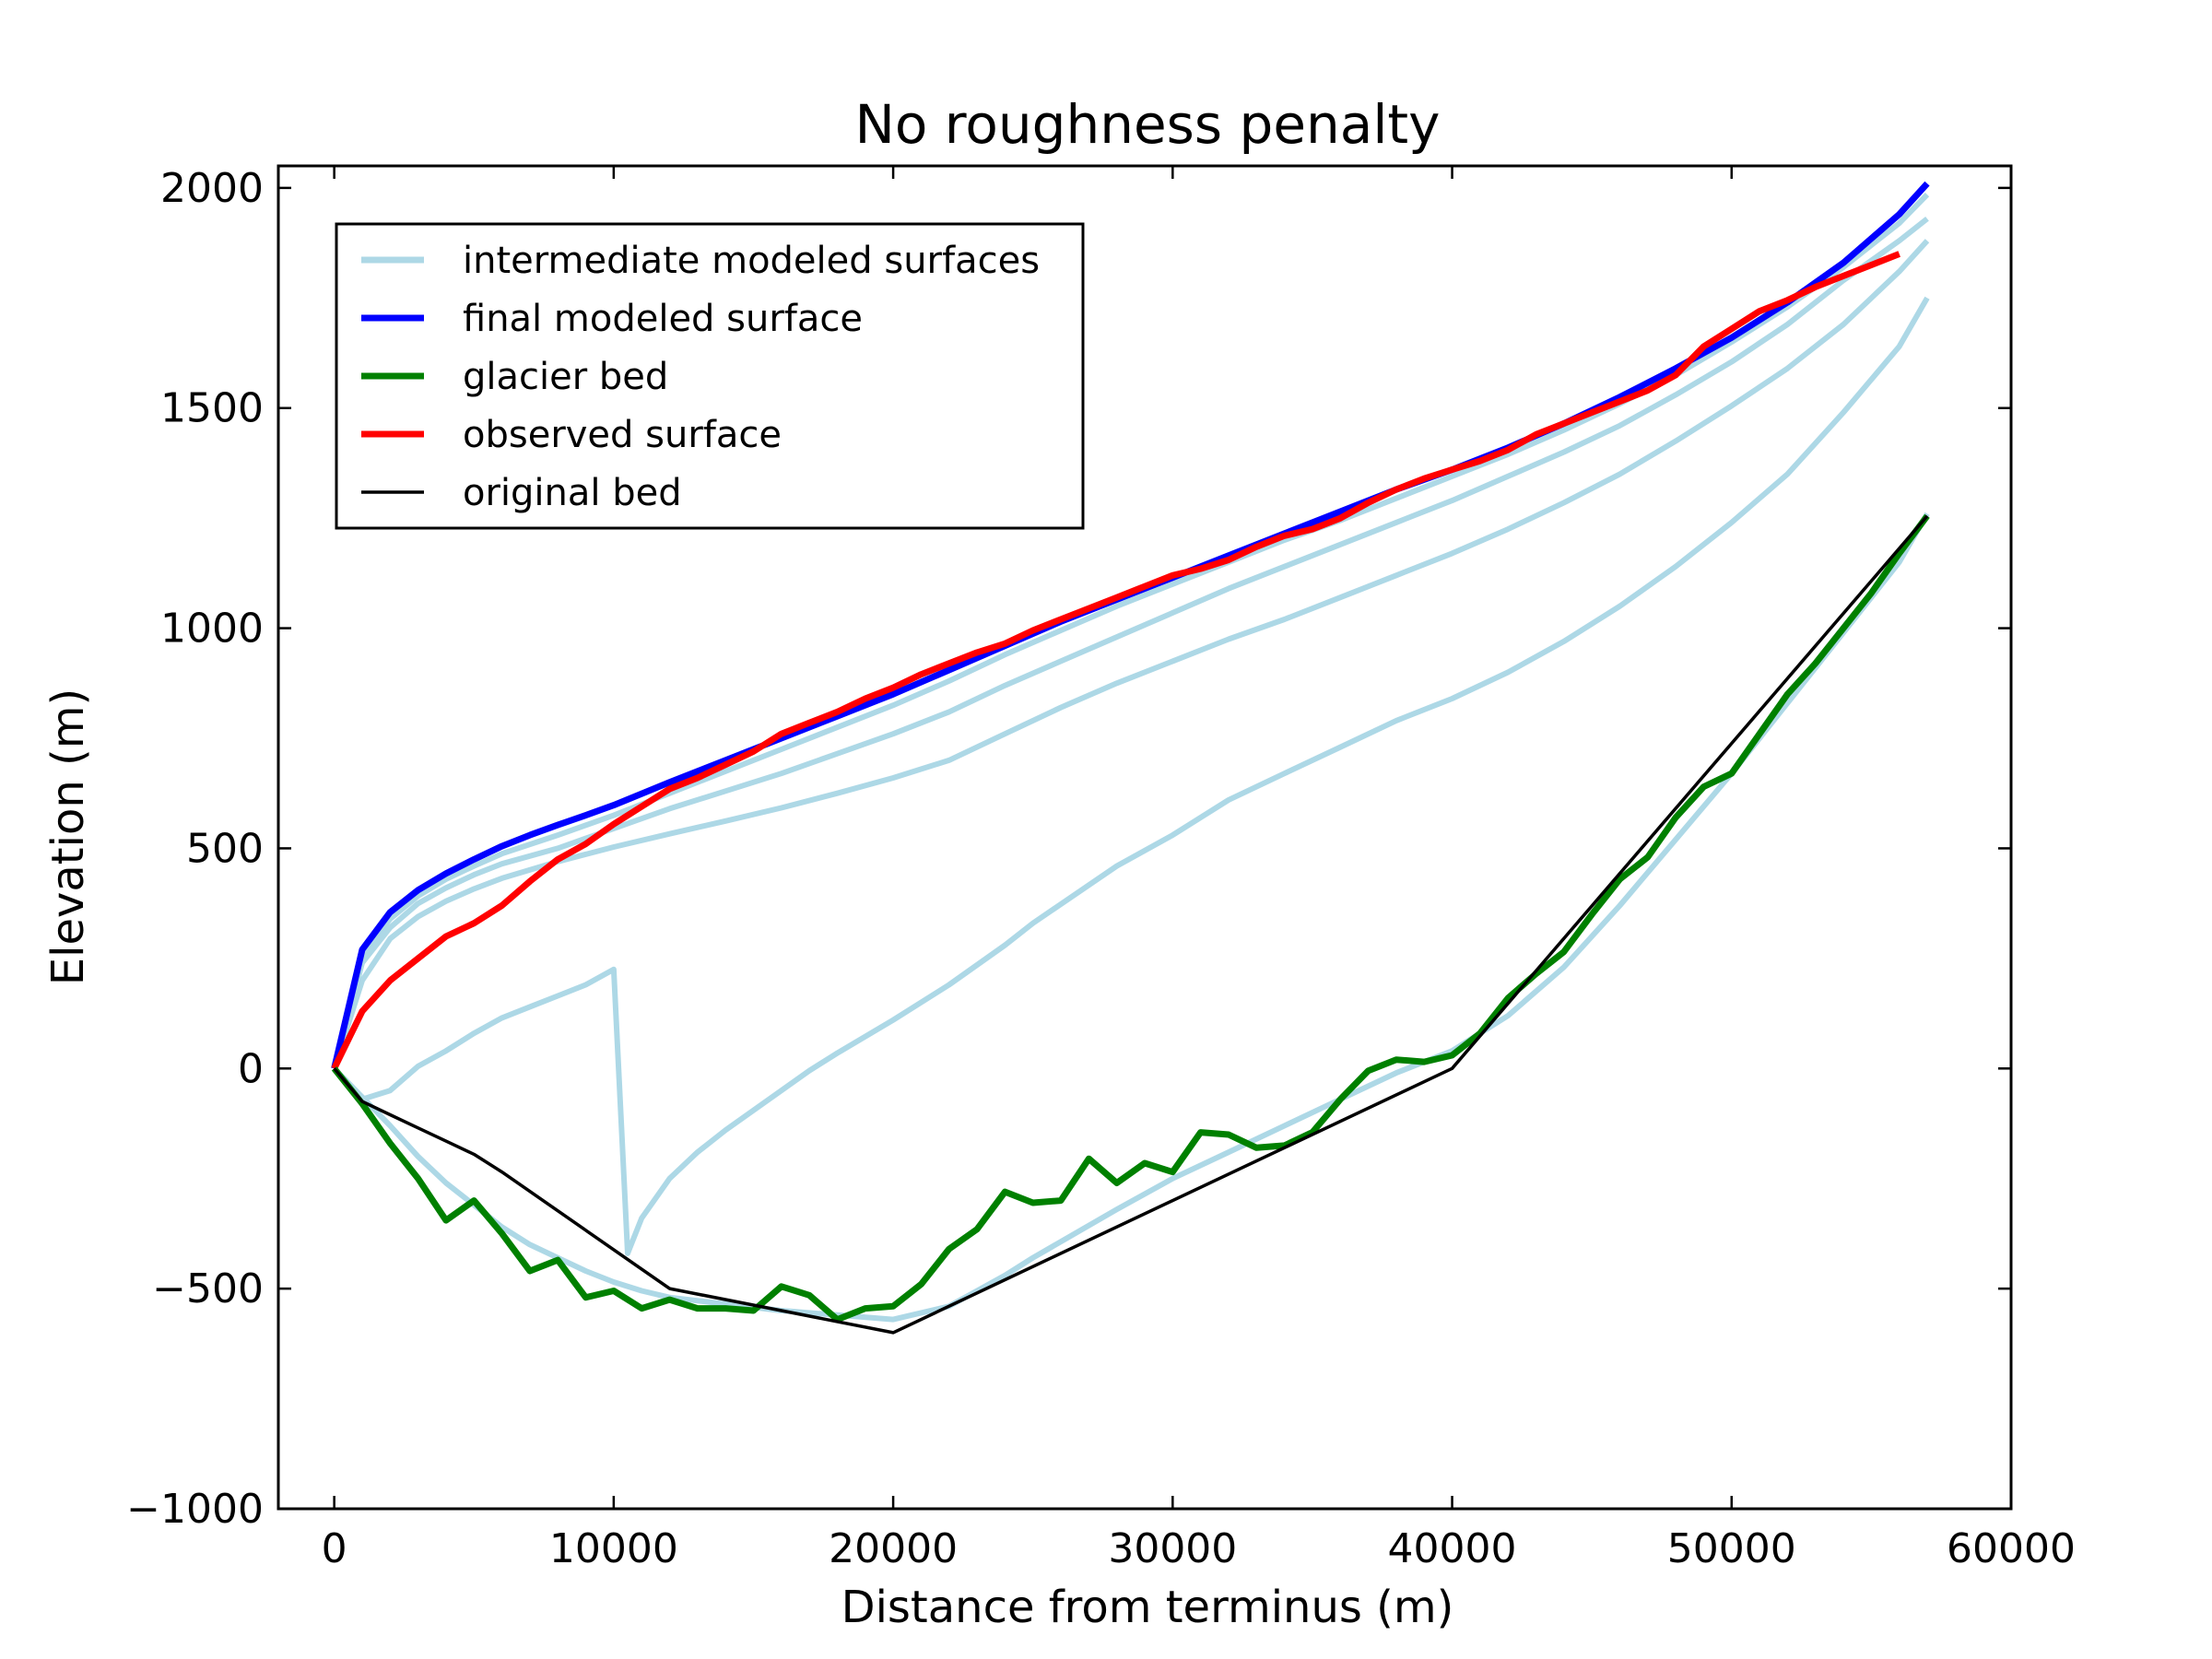 The height and width of the screenshot is (1659, 2212). Describe the element at coordinates (212, 629) in the screenshot. I see `y-tick-label: 1000` at that location.